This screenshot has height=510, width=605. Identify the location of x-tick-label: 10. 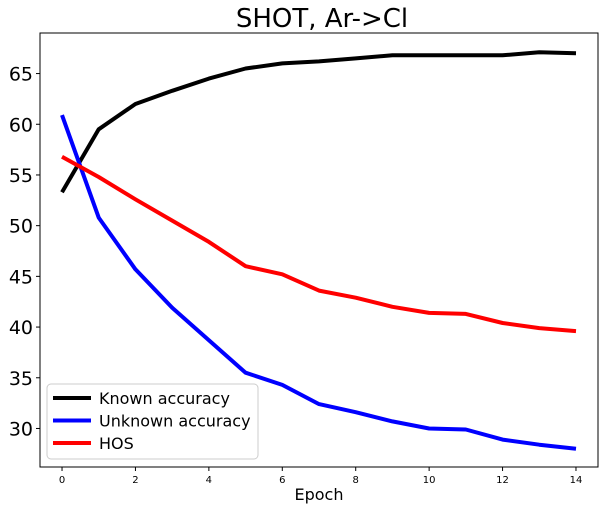
(429, 480).